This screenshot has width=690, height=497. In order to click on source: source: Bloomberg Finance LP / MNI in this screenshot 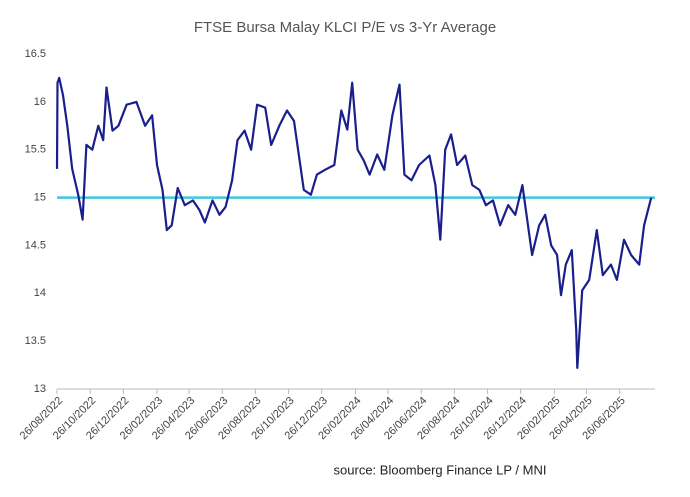, I will do `click(440, 469)`.